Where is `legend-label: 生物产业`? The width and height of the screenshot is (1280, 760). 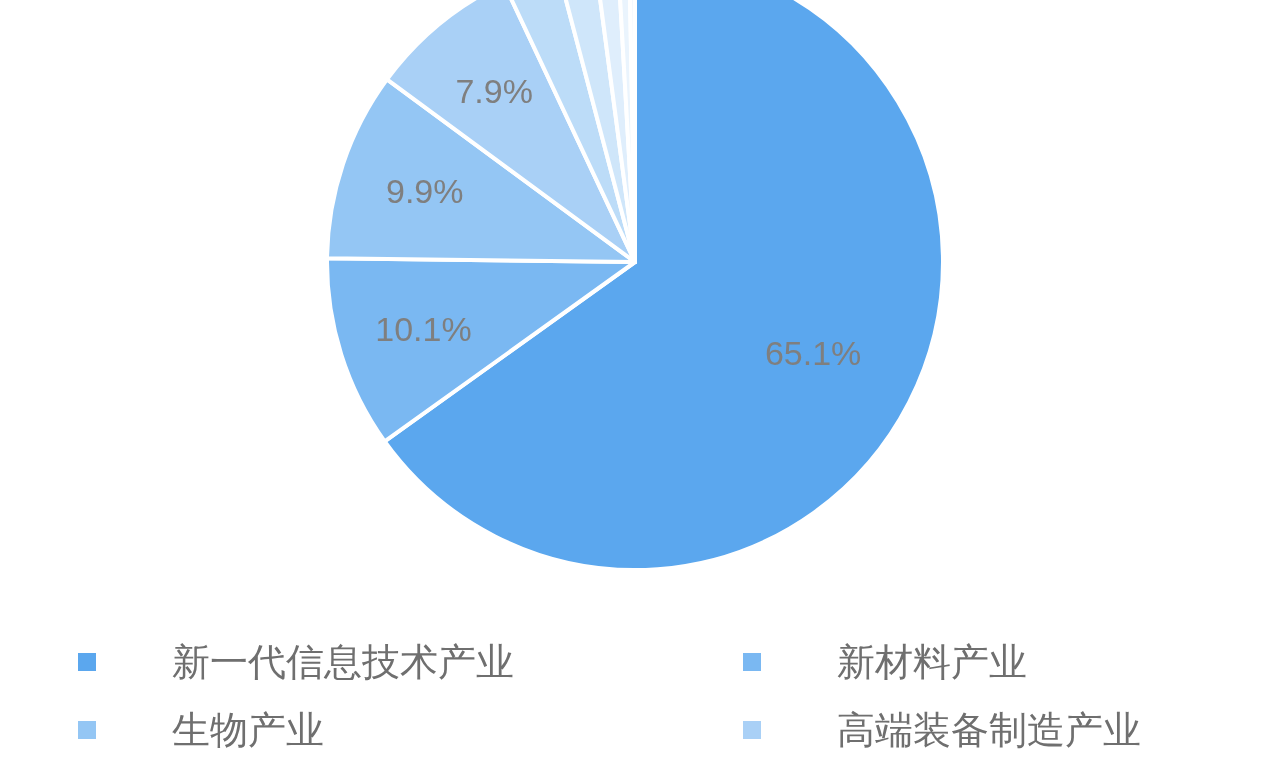
legend-label: 生物产业 is located at coordinates (248, 730).